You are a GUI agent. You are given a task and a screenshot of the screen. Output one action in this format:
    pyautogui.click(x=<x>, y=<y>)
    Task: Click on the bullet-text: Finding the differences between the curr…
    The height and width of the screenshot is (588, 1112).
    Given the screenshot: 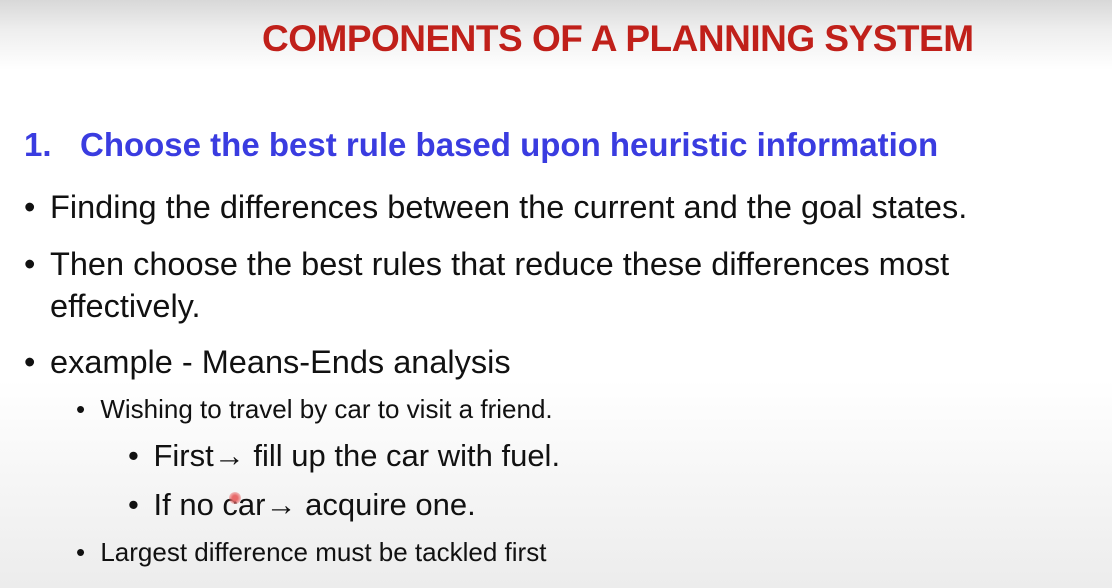 What is the action you would take?
    pyautogui.click(x=509, y=207)
    